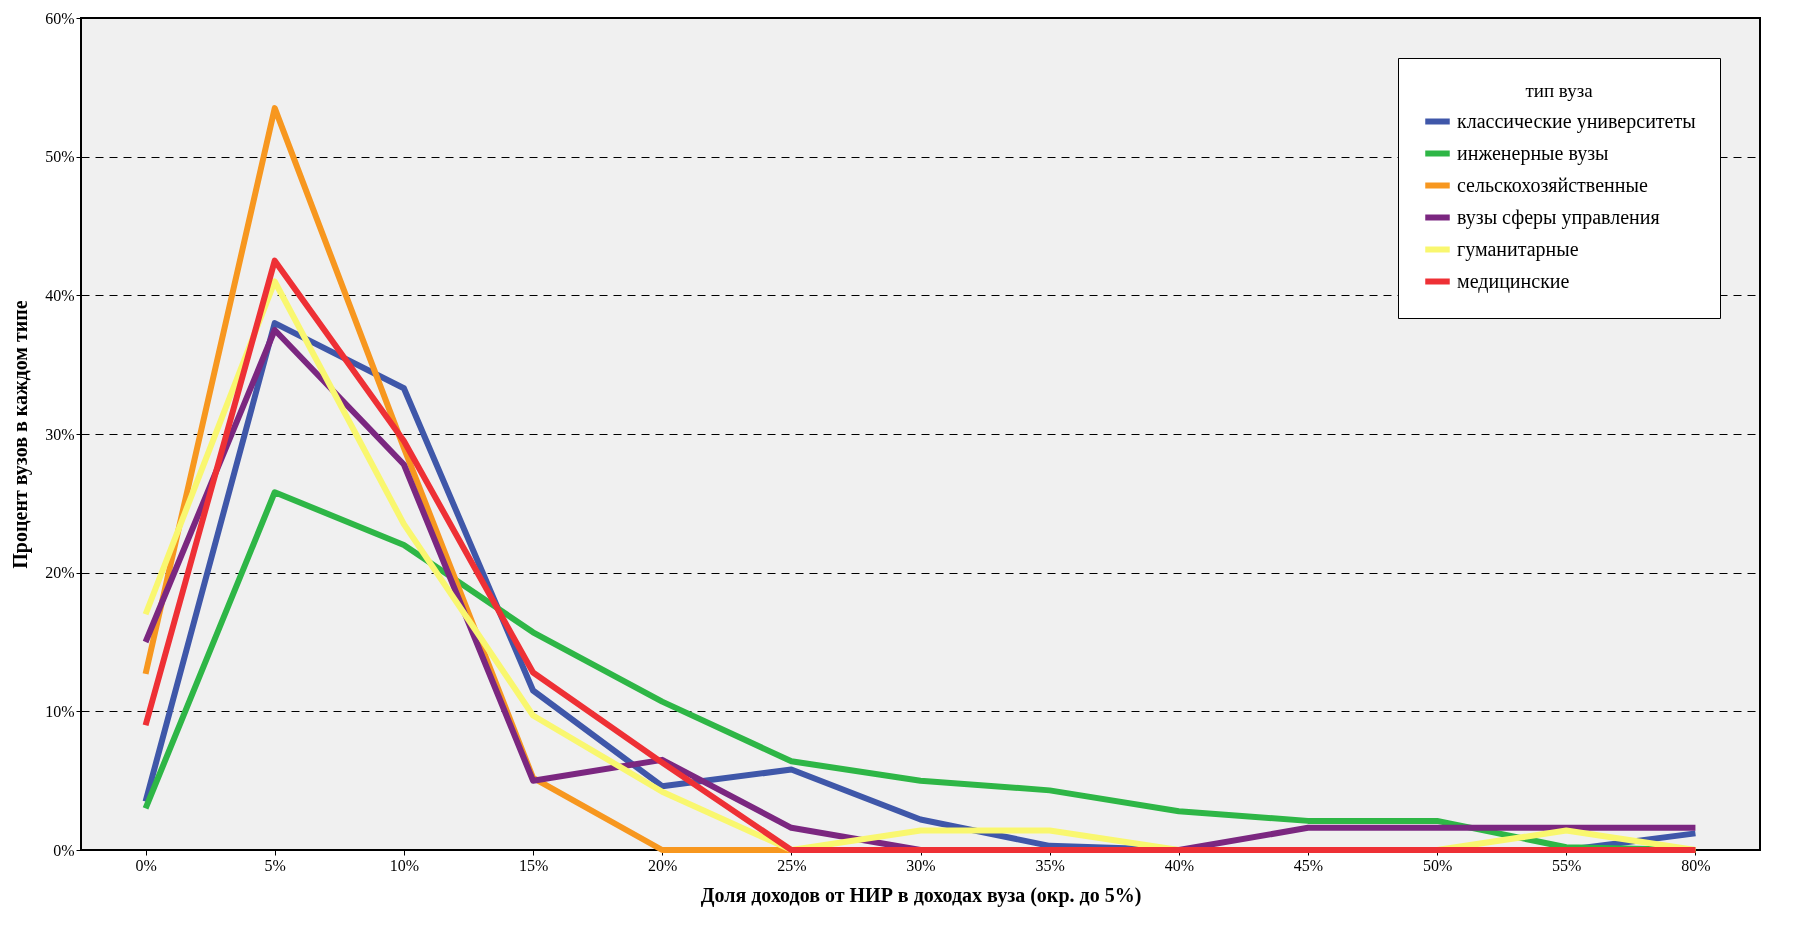 This screenshot has width=1793, height=935. I want to click on x-tick-label: 45%, so click(1308, 865).